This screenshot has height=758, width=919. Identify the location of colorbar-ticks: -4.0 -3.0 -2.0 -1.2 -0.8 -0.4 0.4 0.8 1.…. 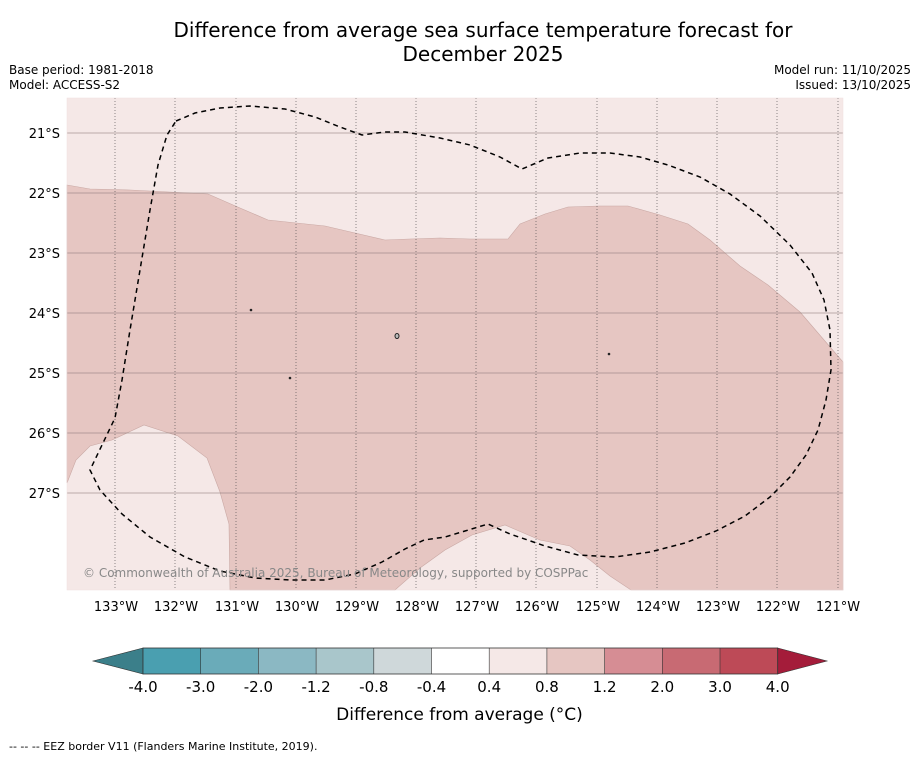
(458, 687).